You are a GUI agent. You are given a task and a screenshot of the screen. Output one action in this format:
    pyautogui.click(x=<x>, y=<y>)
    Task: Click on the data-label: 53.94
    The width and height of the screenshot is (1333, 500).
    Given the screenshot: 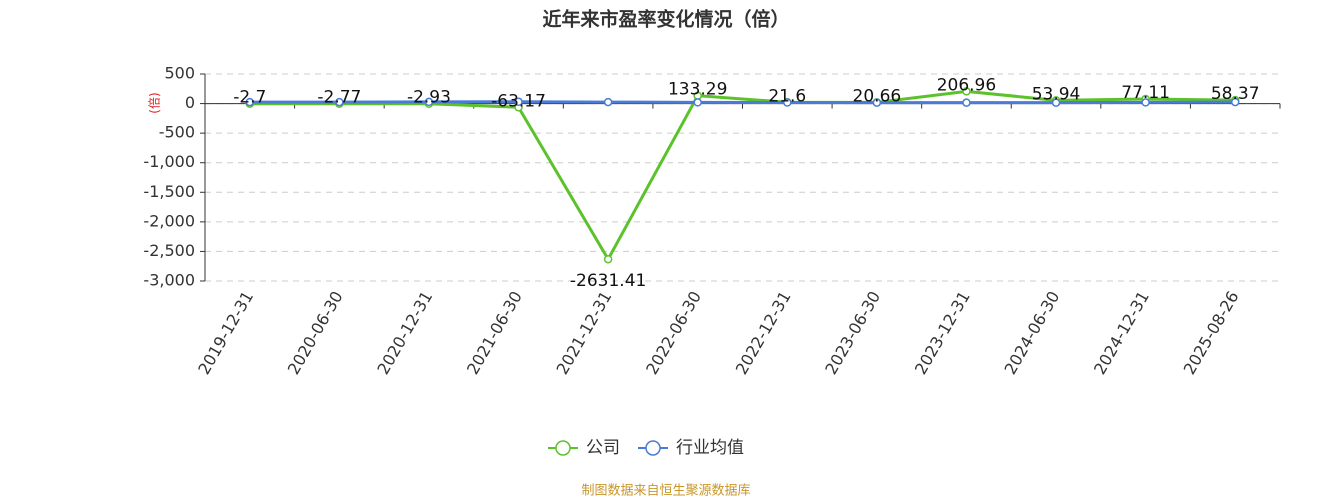 What is the action you would take?
    pyautogui.click(x=1056, y=94)
    